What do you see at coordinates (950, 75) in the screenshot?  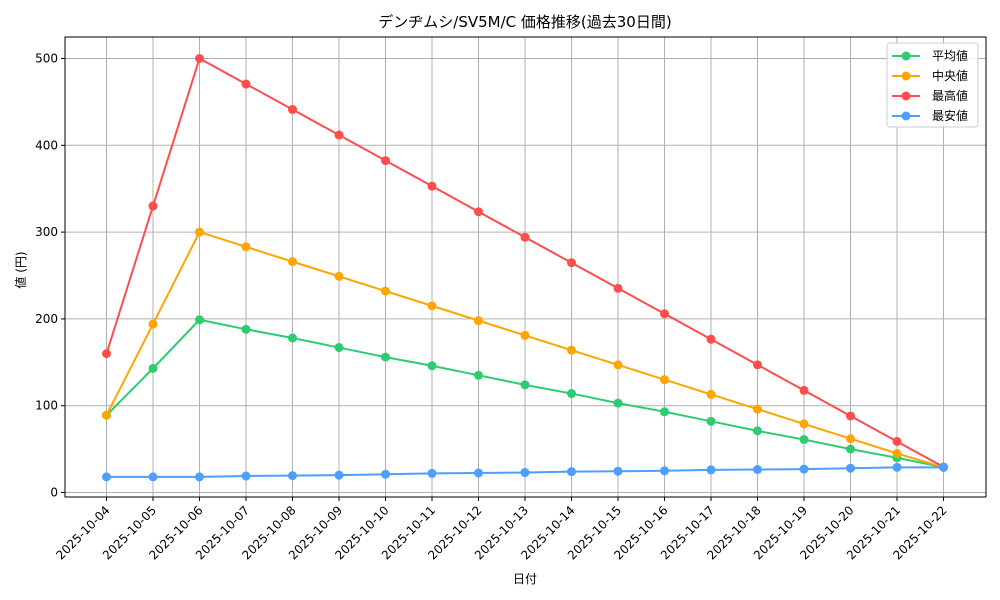 I see `legend-label: 中央値` at bounding box center [950, 75].